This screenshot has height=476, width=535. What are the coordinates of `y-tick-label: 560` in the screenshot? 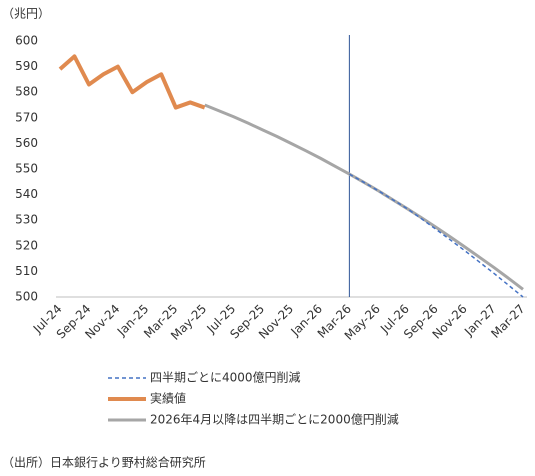 It's located at (26, 143).